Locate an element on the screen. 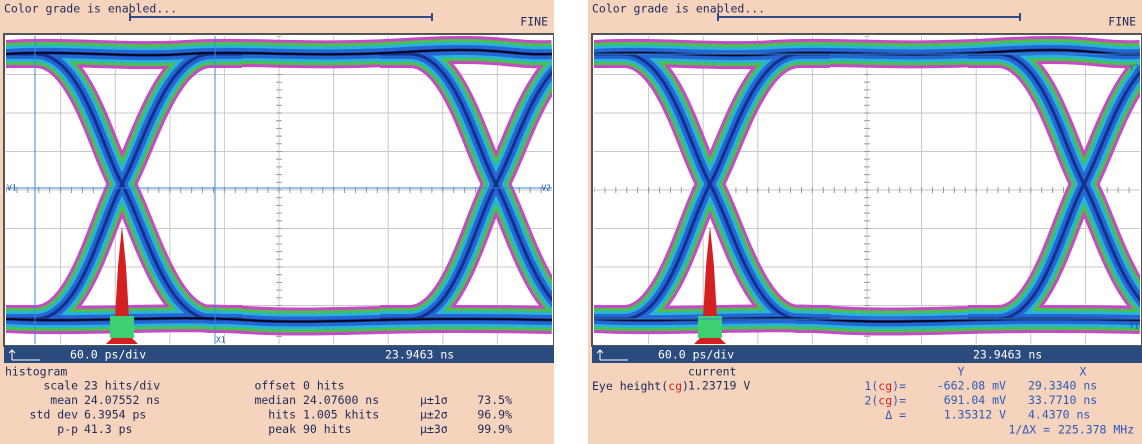 This screenshot has height=444, width=1142. row-label: 1(cg)= is located at coordinates (885, 386).